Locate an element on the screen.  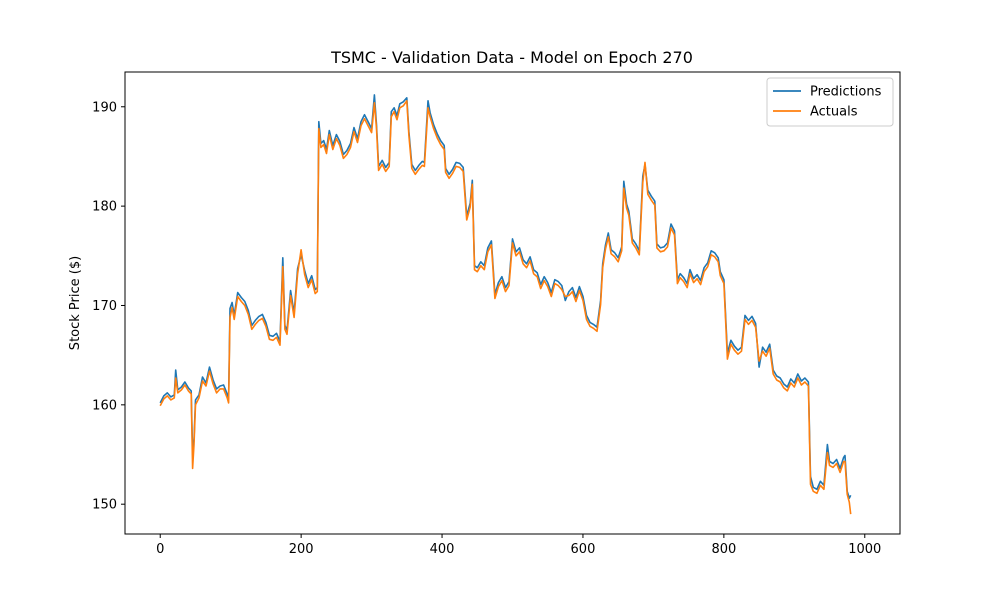
legend: Predictions Actuals is located at coordinates (830, 102).